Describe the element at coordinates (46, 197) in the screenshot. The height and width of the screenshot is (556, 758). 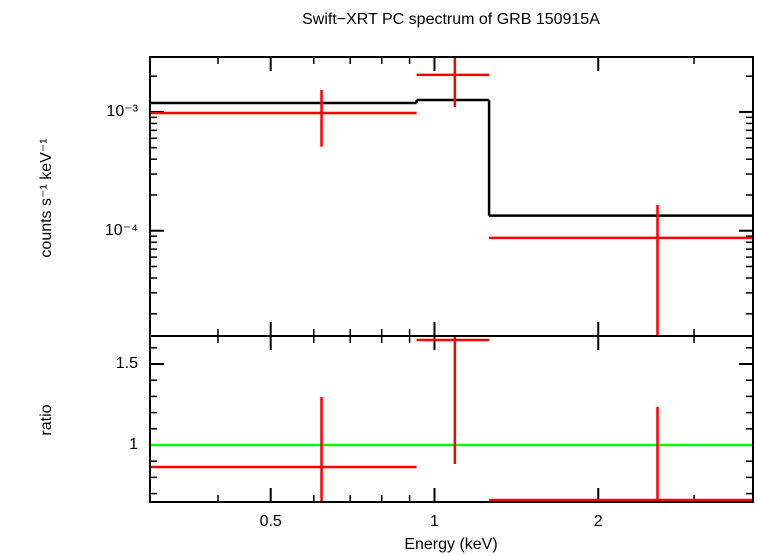
I see `y-axis-label: counts s⁻¹ keV⁻¹` at that location.